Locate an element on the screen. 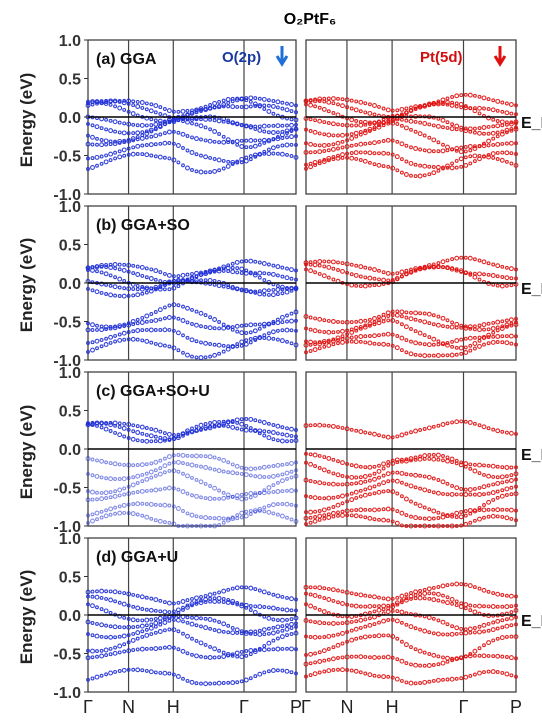 This screenshot has height=721, width=542. y-axis-label-c: Energy (eV) is located at coordinates (26, 452).